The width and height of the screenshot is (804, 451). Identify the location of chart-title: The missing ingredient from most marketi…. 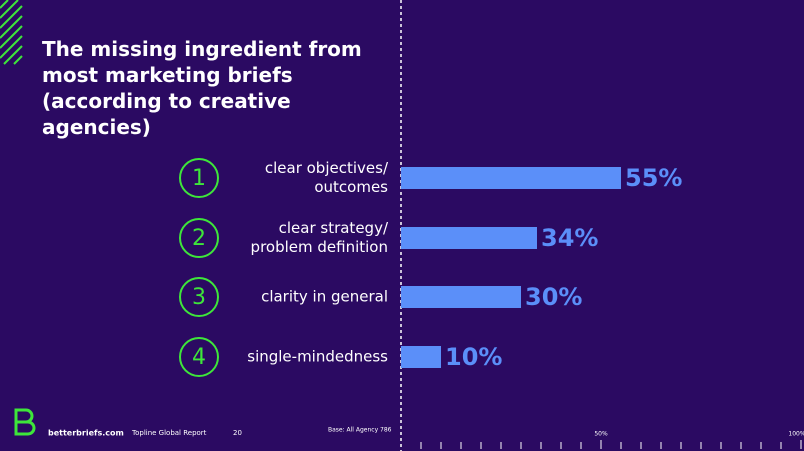
(202, 88).